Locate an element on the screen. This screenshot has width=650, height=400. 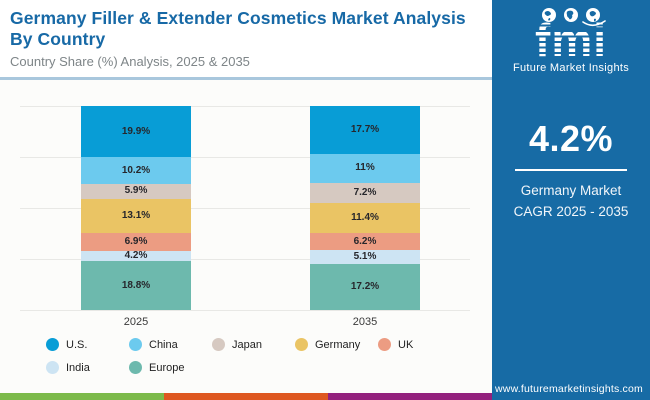
segment-value-label: 10.2% is located at coordinates (136, 170).